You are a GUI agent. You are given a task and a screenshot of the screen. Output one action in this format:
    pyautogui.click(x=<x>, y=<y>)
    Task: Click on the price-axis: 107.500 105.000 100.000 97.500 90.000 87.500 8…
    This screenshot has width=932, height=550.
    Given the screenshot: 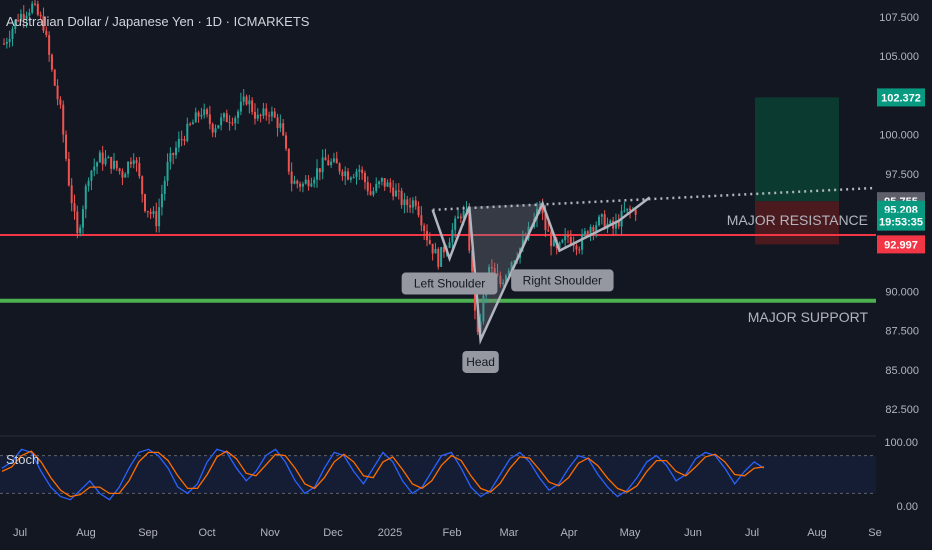 What is the action you would take?
    pyautogui.click(x=899, y=214)
    